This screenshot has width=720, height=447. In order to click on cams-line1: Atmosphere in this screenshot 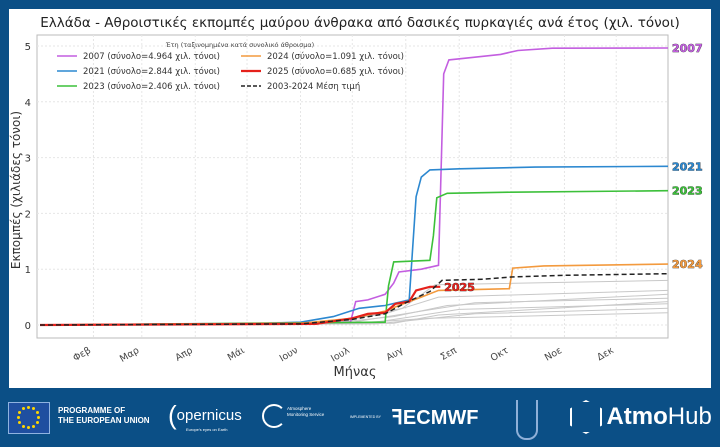, I will do `click(299, 408)`.